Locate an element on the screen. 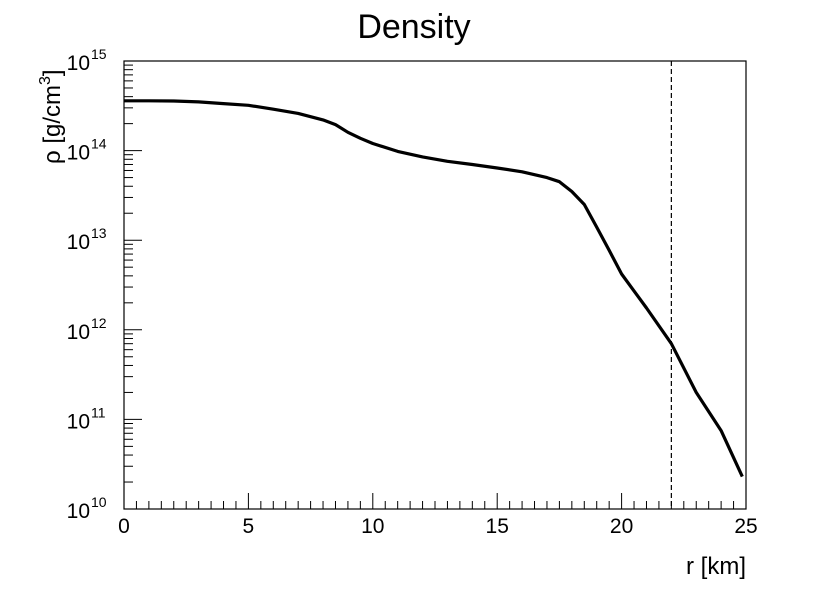 Image resolution: width=830 pixels, height=599 pixels. y-tick-label-exponent: 14 is located at coordinates (99, 144).